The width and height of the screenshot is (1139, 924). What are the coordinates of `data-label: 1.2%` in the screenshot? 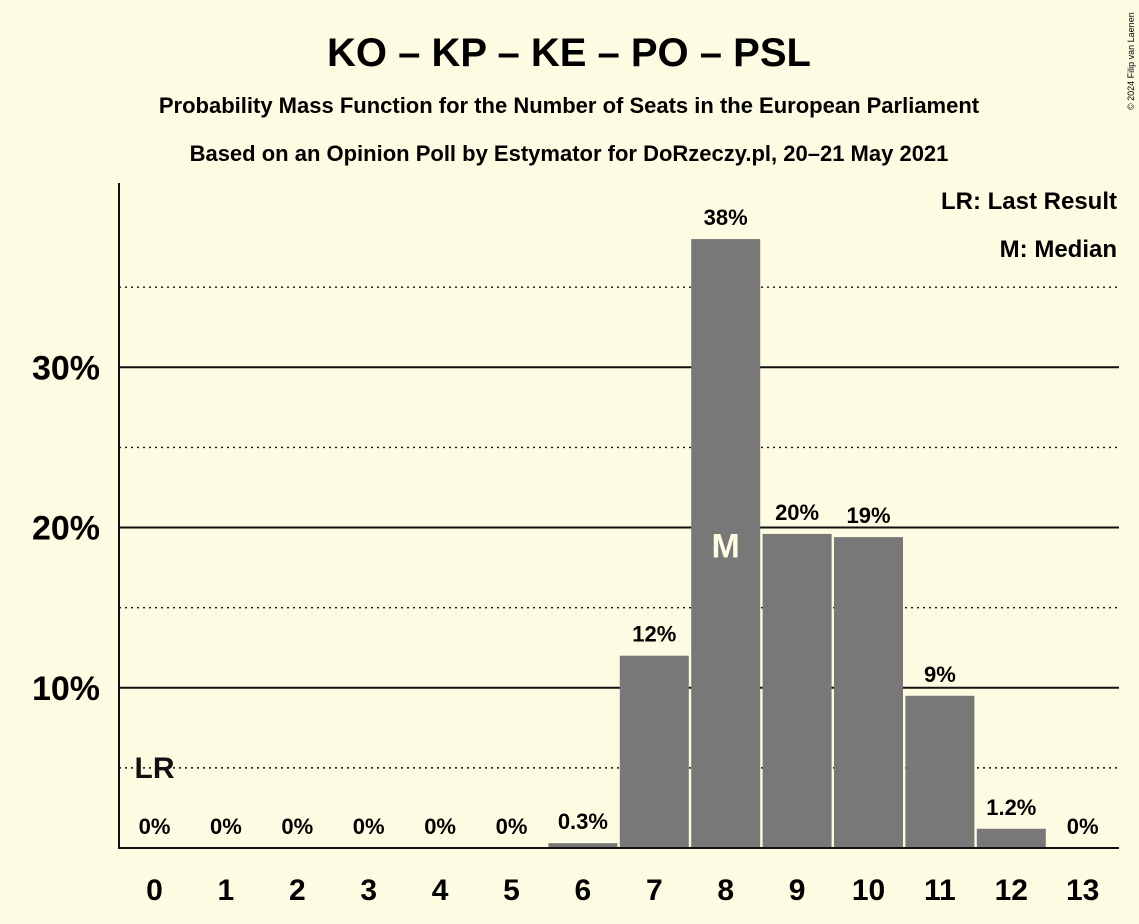 It's located at (1011, 807).